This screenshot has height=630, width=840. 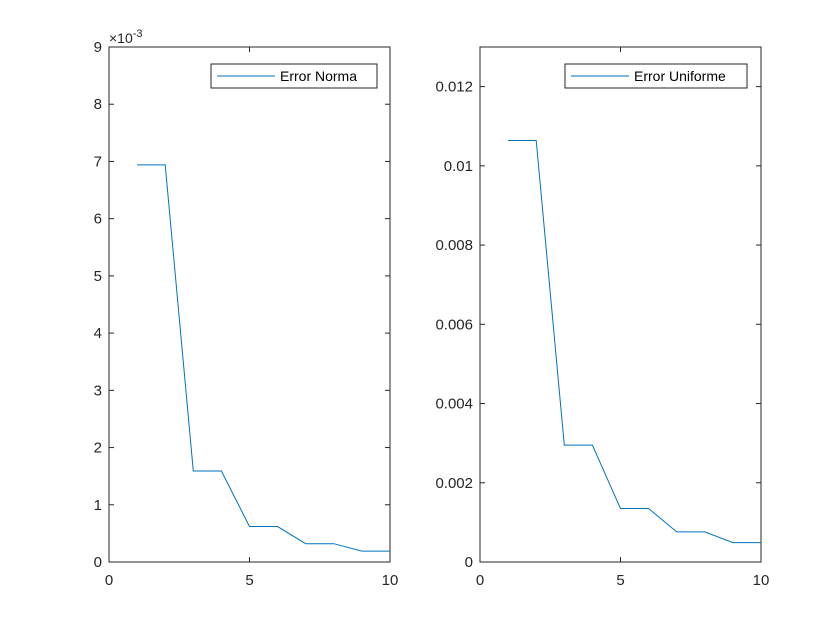 What do you see at coordinates (454, 87) in the screenshot?
I see `y-tick-label: 0.012` at bounding box center [454, 87].